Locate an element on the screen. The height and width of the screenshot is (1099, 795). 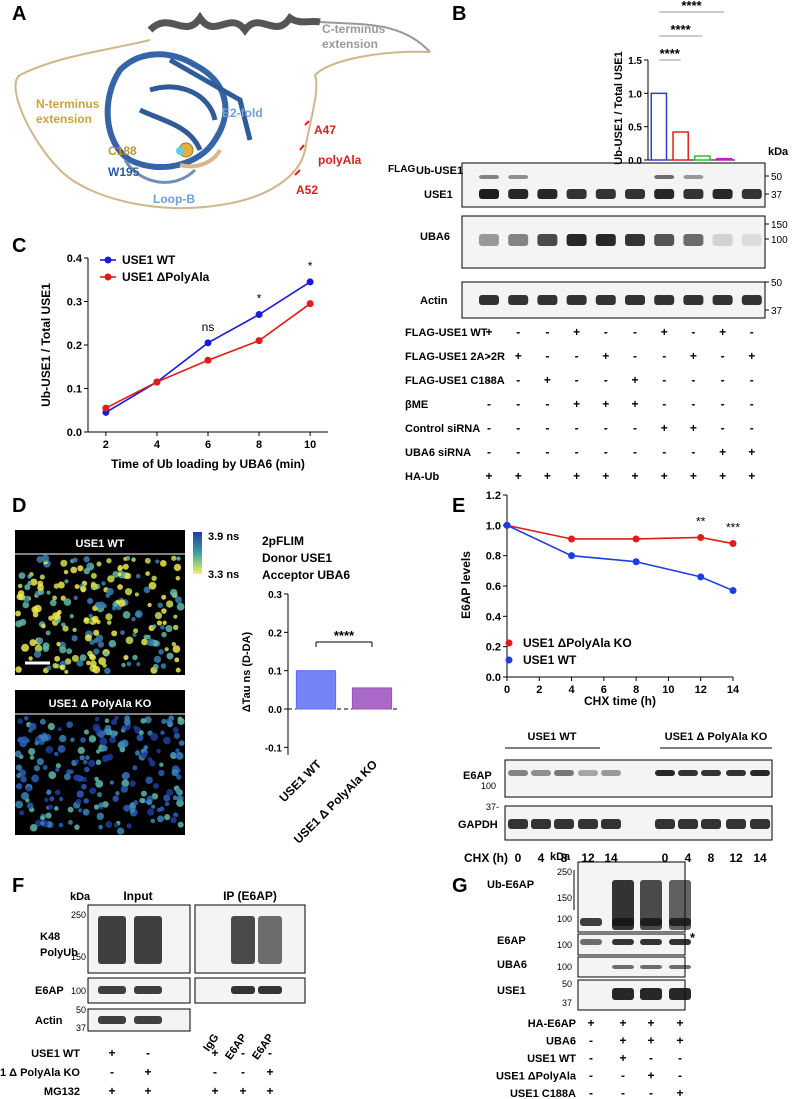
label: N-terminus is located at coordinates (68, 104).